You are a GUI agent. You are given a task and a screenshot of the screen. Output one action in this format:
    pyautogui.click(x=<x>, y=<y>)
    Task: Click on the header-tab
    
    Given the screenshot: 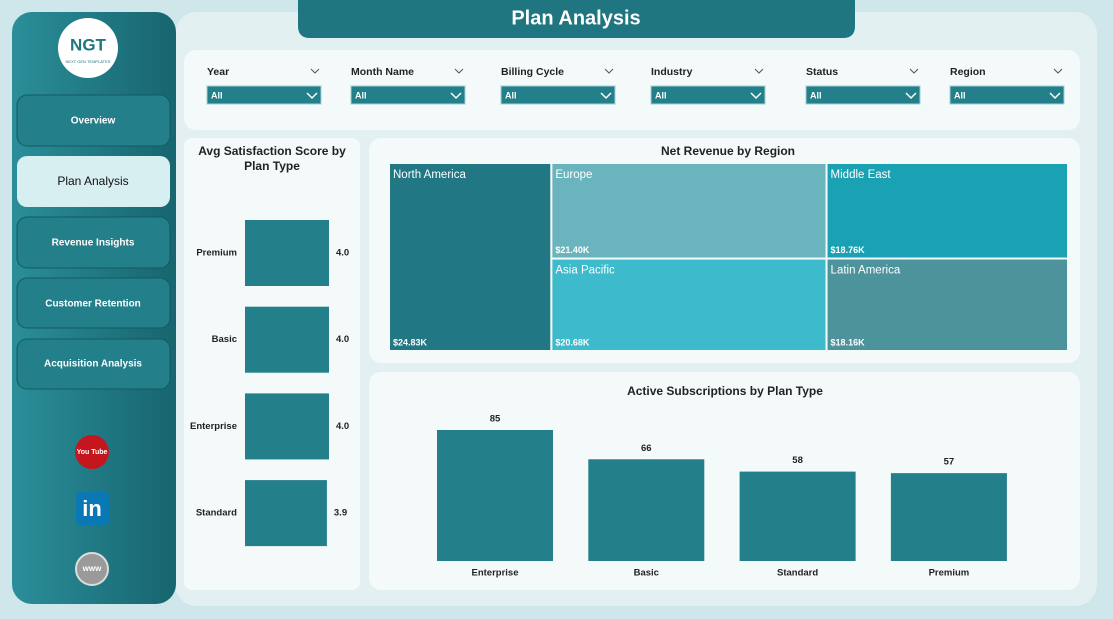 What is the action you would take?
    pyautogui.click(x=576, y=19)
    